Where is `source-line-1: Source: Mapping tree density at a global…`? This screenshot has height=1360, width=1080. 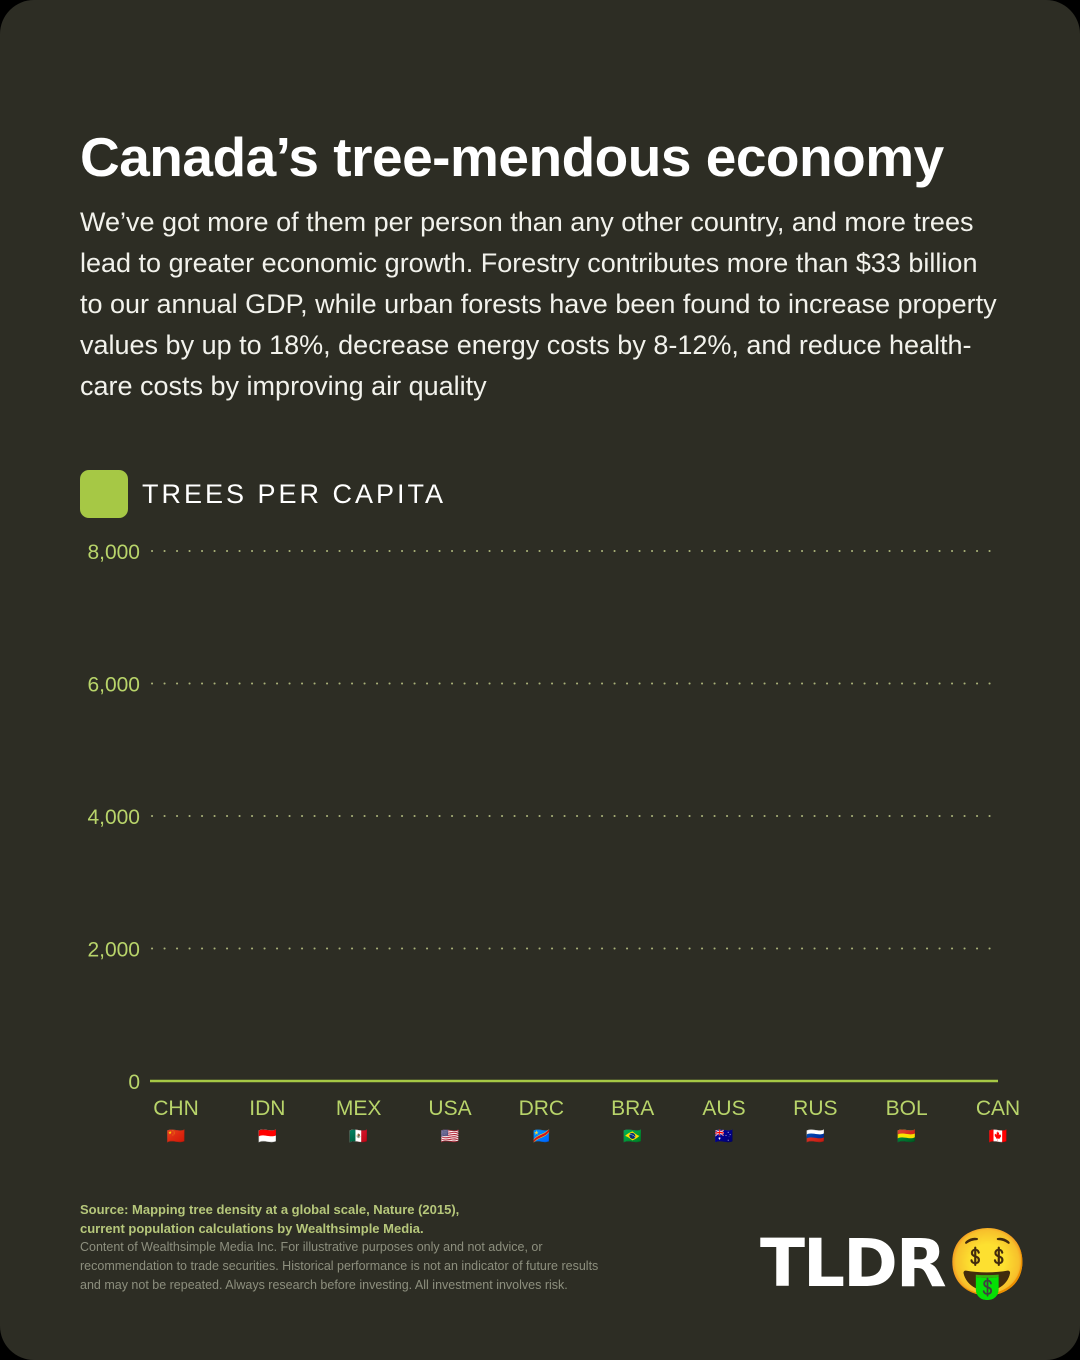 source-line-1: Source: Mapping tree density at a global… is located at coordinates (270, 1209).